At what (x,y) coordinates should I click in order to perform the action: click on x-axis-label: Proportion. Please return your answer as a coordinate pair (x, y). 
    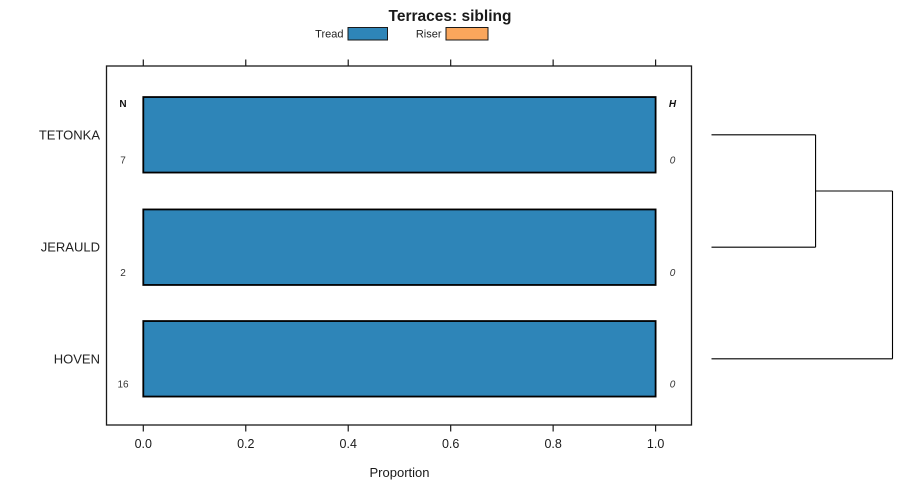
    Looking at the image, I should click on (400, 472).